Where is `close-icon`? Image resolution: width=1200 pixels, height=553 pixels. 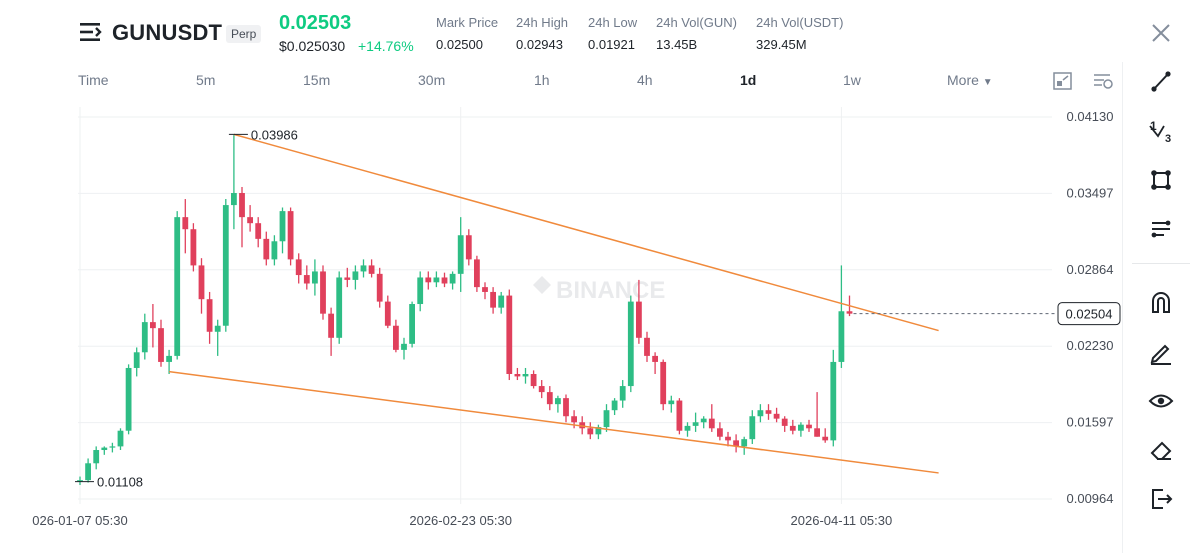
close-icon is located at coordinates (1161, 33).